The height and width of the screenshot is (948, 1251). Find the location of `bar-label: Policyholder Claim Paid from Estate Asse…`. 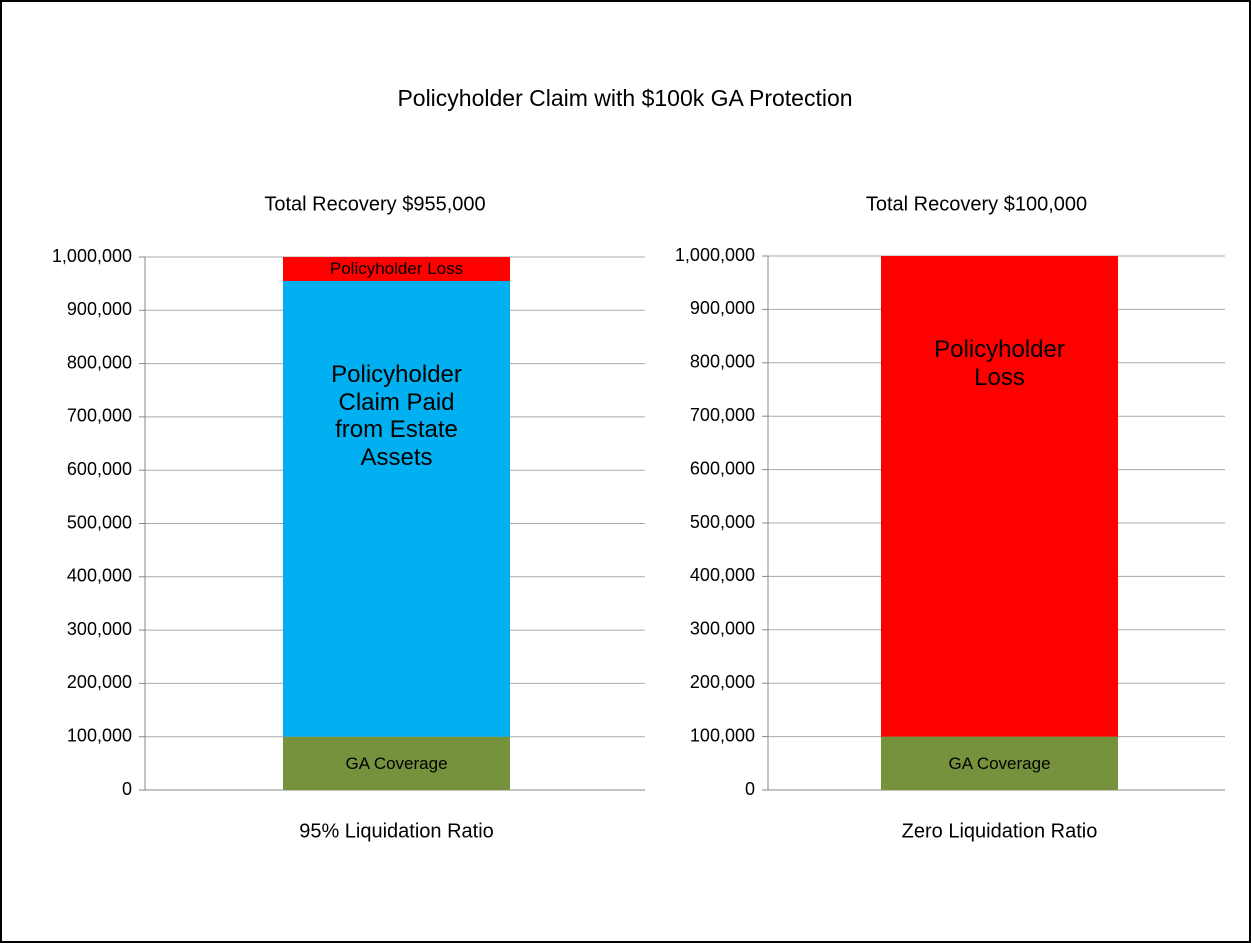

bar-label: Policyholder Claim Paid from Estate Asse… is located at coordinates (396, 415).